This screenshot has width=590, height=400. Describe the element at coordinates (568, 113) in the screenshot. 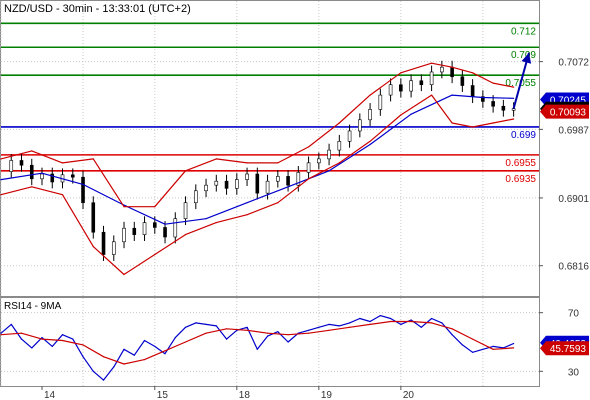

I see `price-tag-label-0-70093: 0.70093` at that location.